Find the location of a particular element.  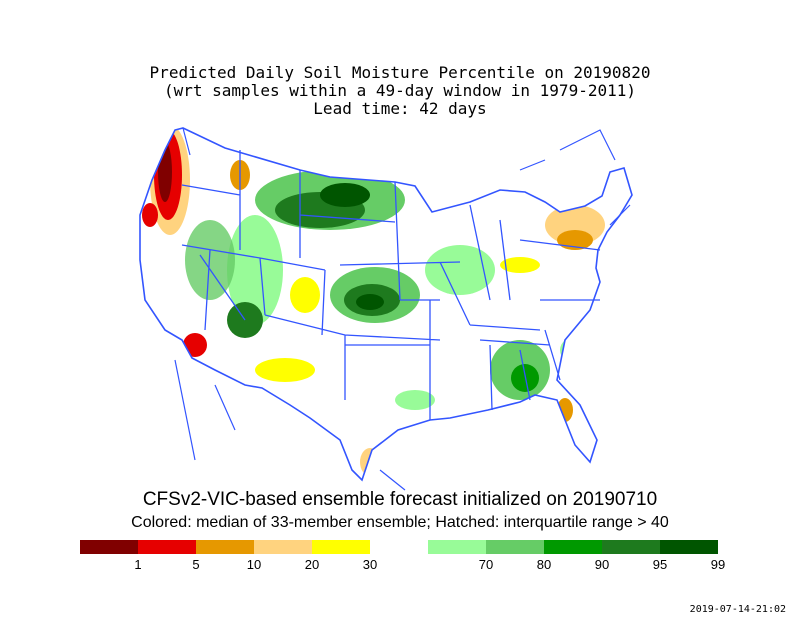

legend-tick-label: 5 is located at coordinates (196, 564).